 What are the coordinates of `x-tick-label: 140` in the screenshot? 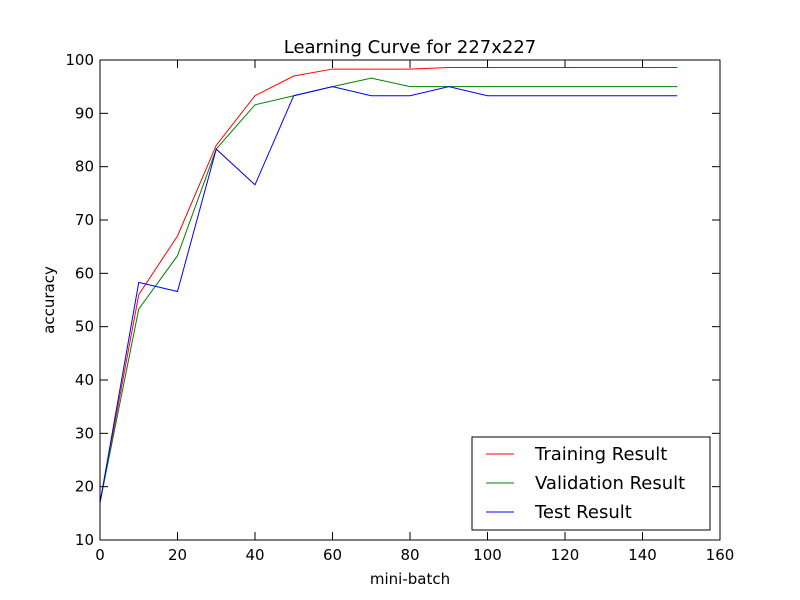 It's located at (642, 555).